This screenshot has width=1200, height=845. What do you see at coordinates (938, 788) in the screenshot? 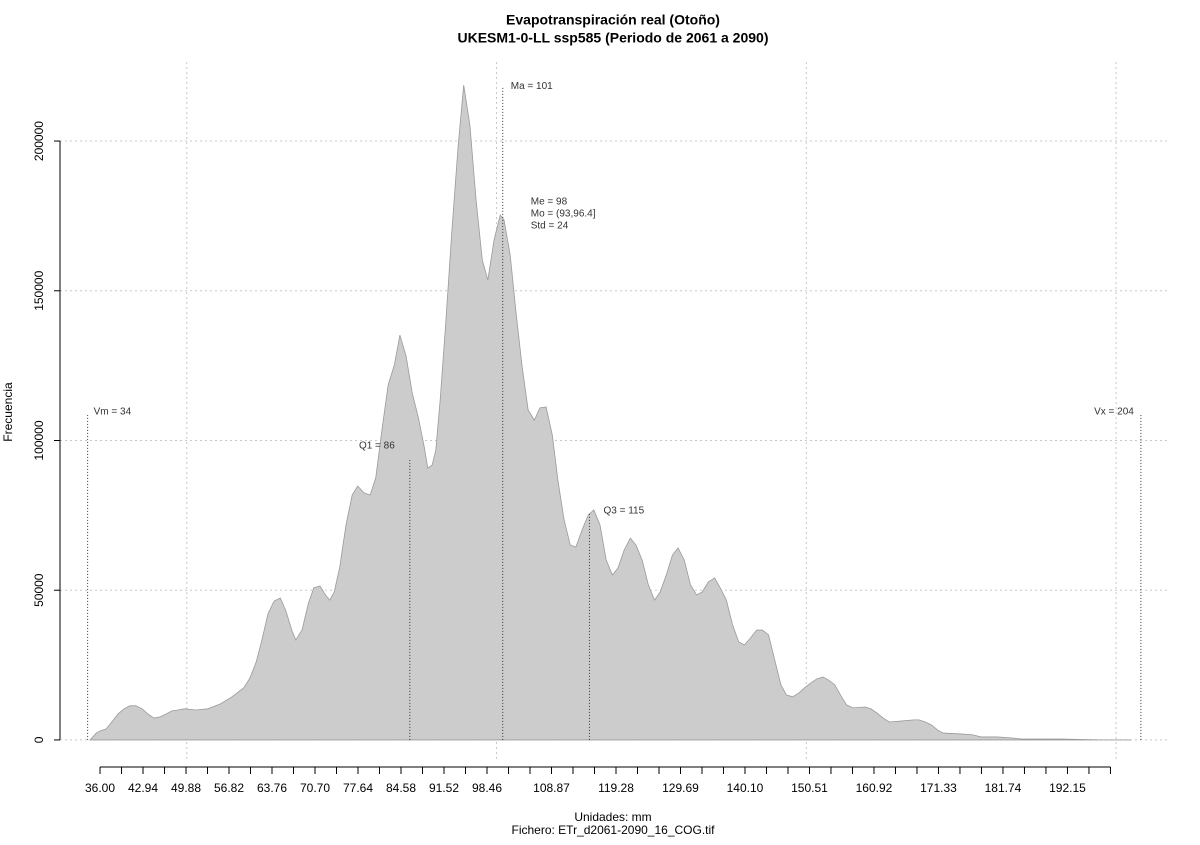
I see `x-tick-label: 171.33` at bounding box center [938, 788].